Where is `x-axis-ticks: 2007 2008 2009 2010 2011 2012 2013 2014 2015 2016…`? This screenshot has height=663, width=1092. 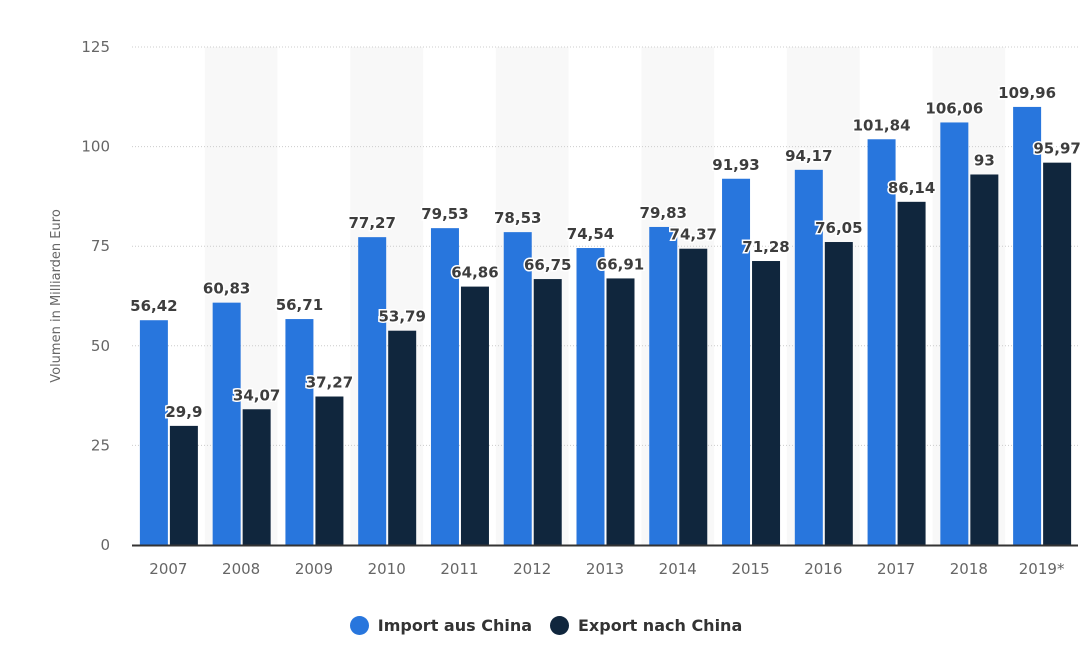 x-axis-ticks: 2007 2008 2009 2010 2011 2012 2013 2014 2015 2016… is located at coordinates (607, 569).